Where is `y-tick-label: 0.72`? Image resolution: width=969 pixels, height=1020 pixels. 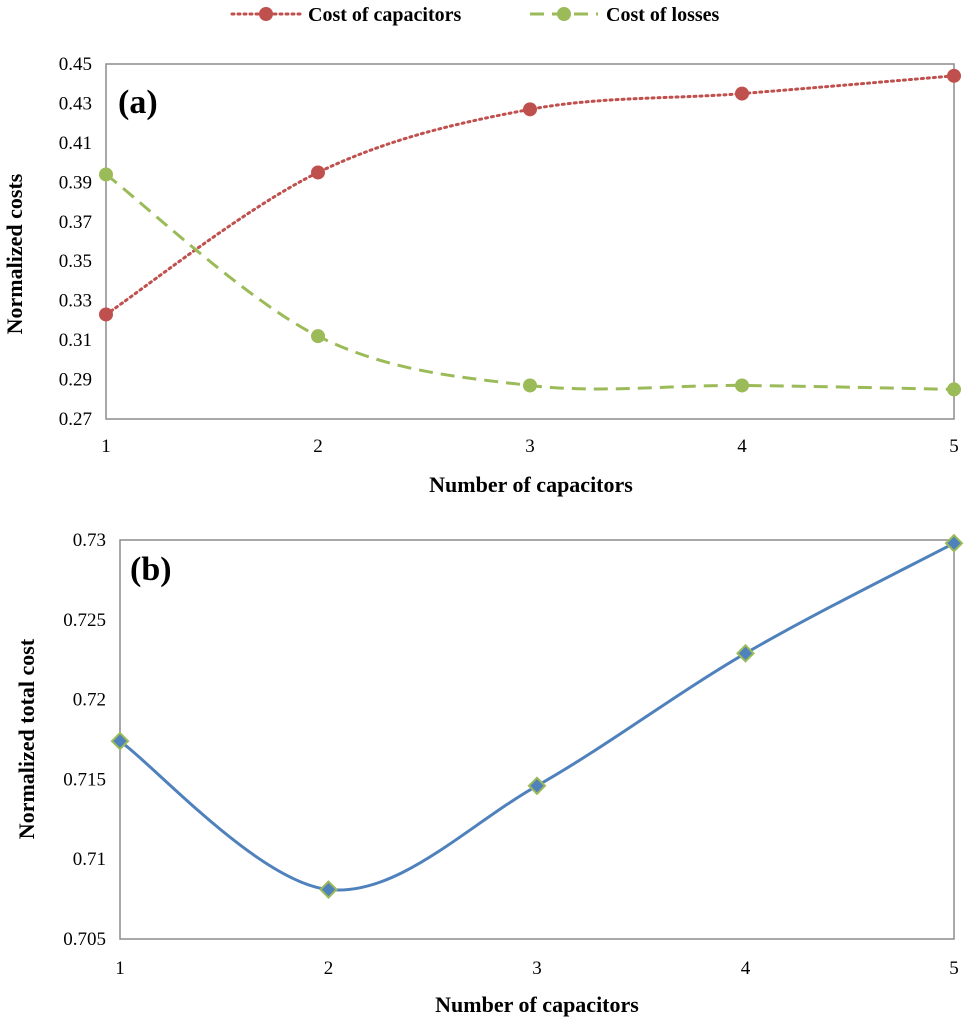
y-tick-label: 0.72 is located at coordinates (89, 700).